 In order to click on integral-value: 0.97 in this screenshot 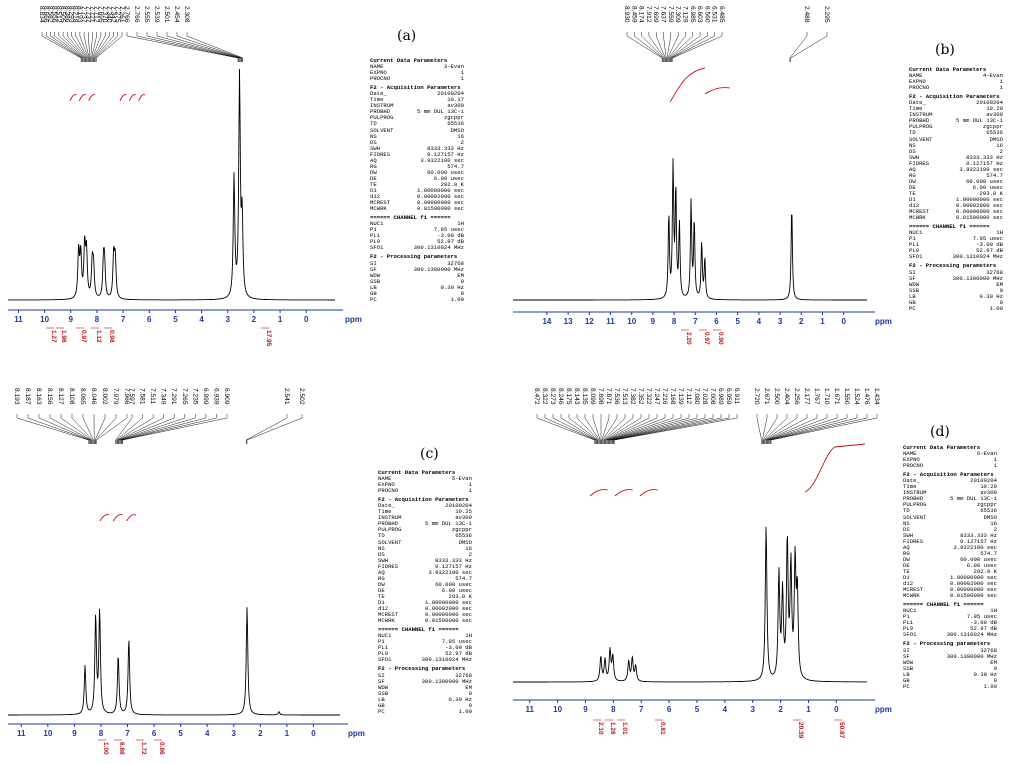, I will do `click(706, 338)`.